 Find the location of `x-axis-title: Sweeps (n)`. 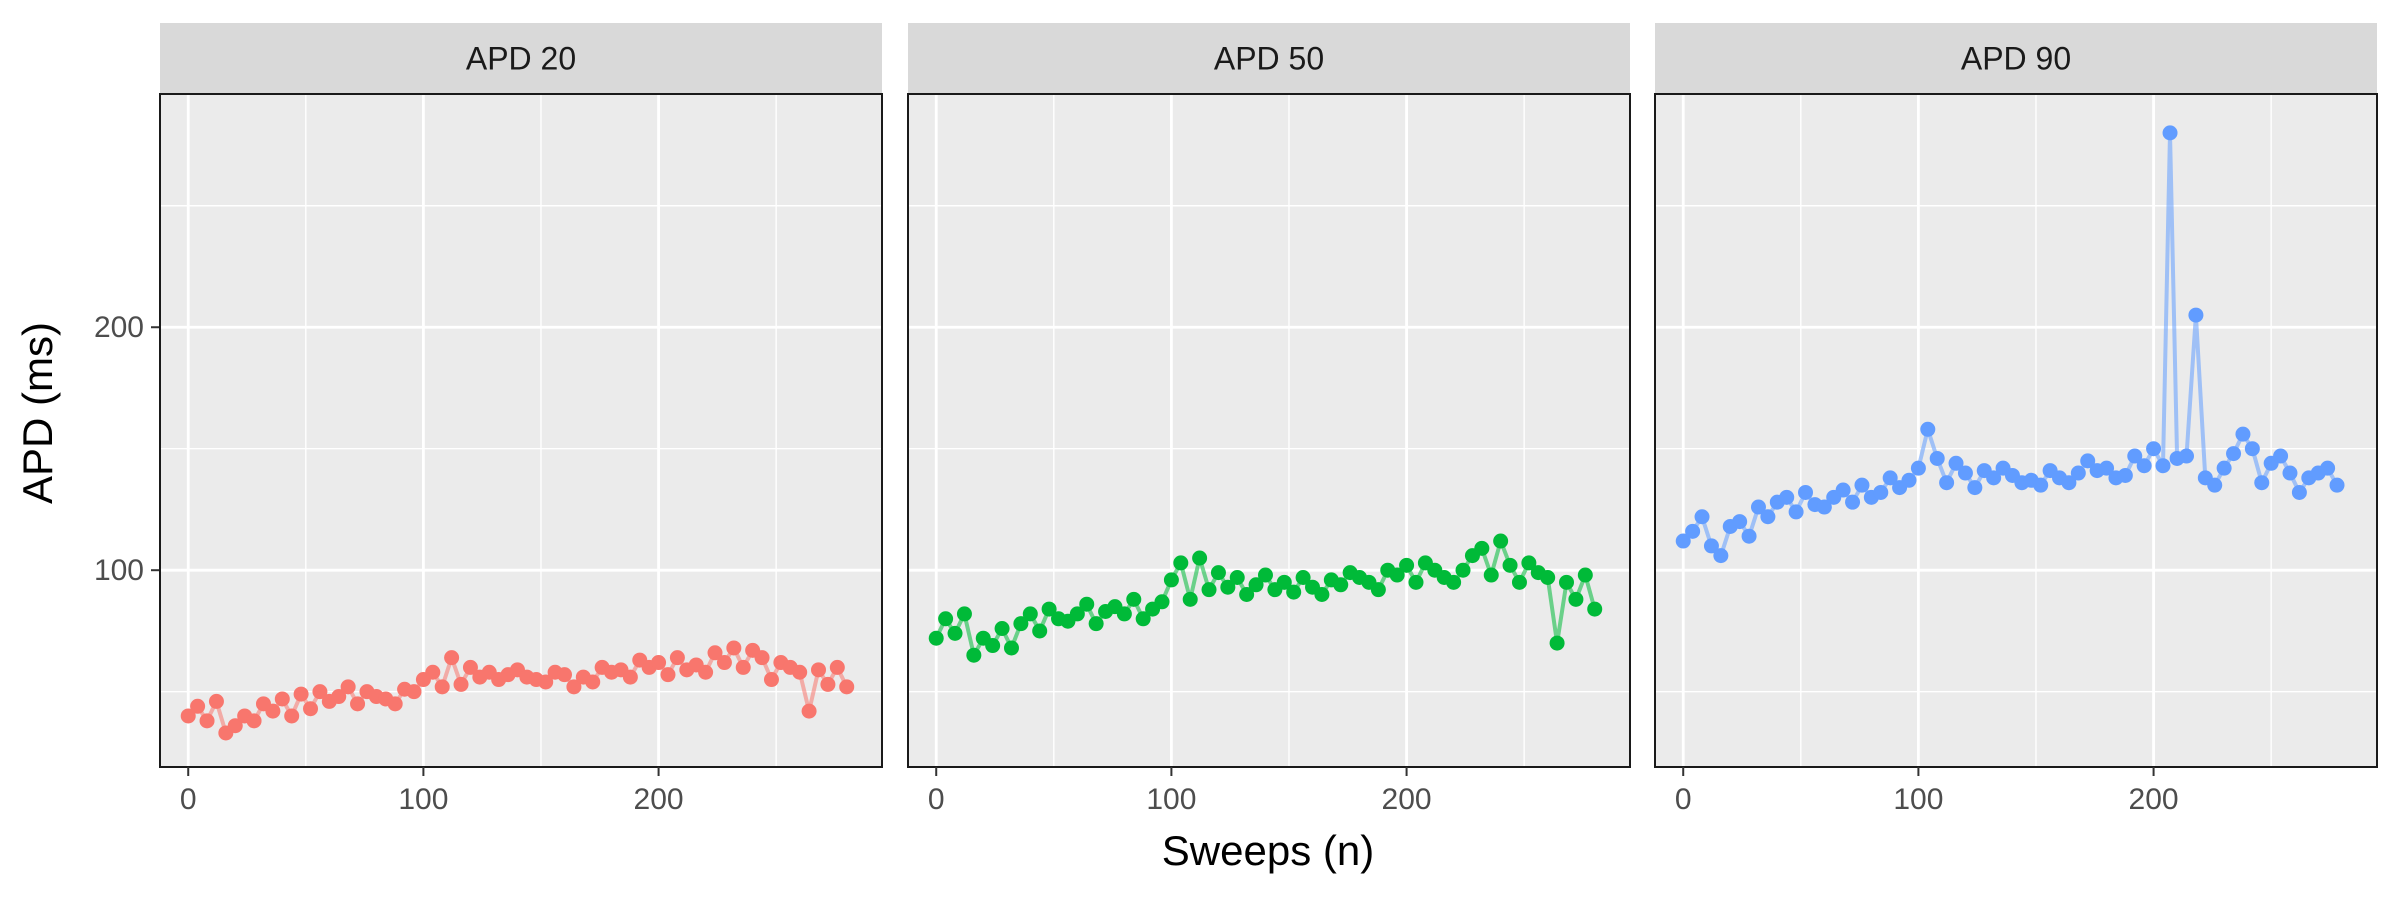

x-axis-title: Sweeps (n) is located at coordinates (1268, 850).